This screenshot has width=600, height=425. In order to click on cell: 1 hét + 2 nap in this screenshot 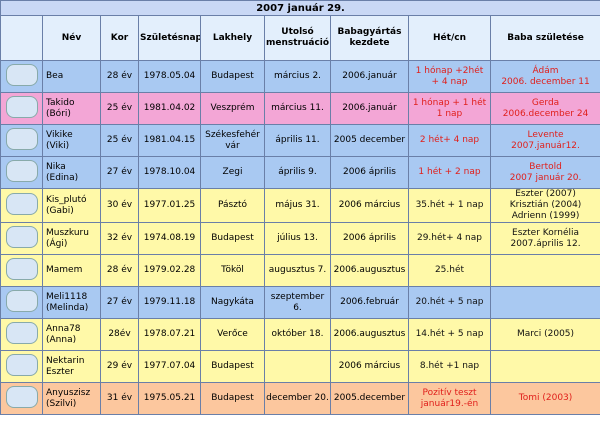, I will do `click(449, 172)`.